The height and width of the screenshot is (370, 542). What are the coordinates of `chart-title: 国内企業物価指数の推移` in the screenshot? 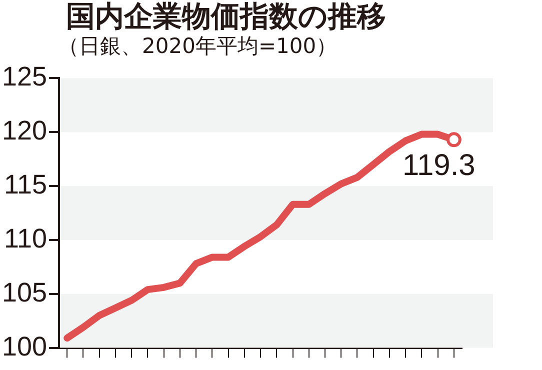 It's located at (226, 16).